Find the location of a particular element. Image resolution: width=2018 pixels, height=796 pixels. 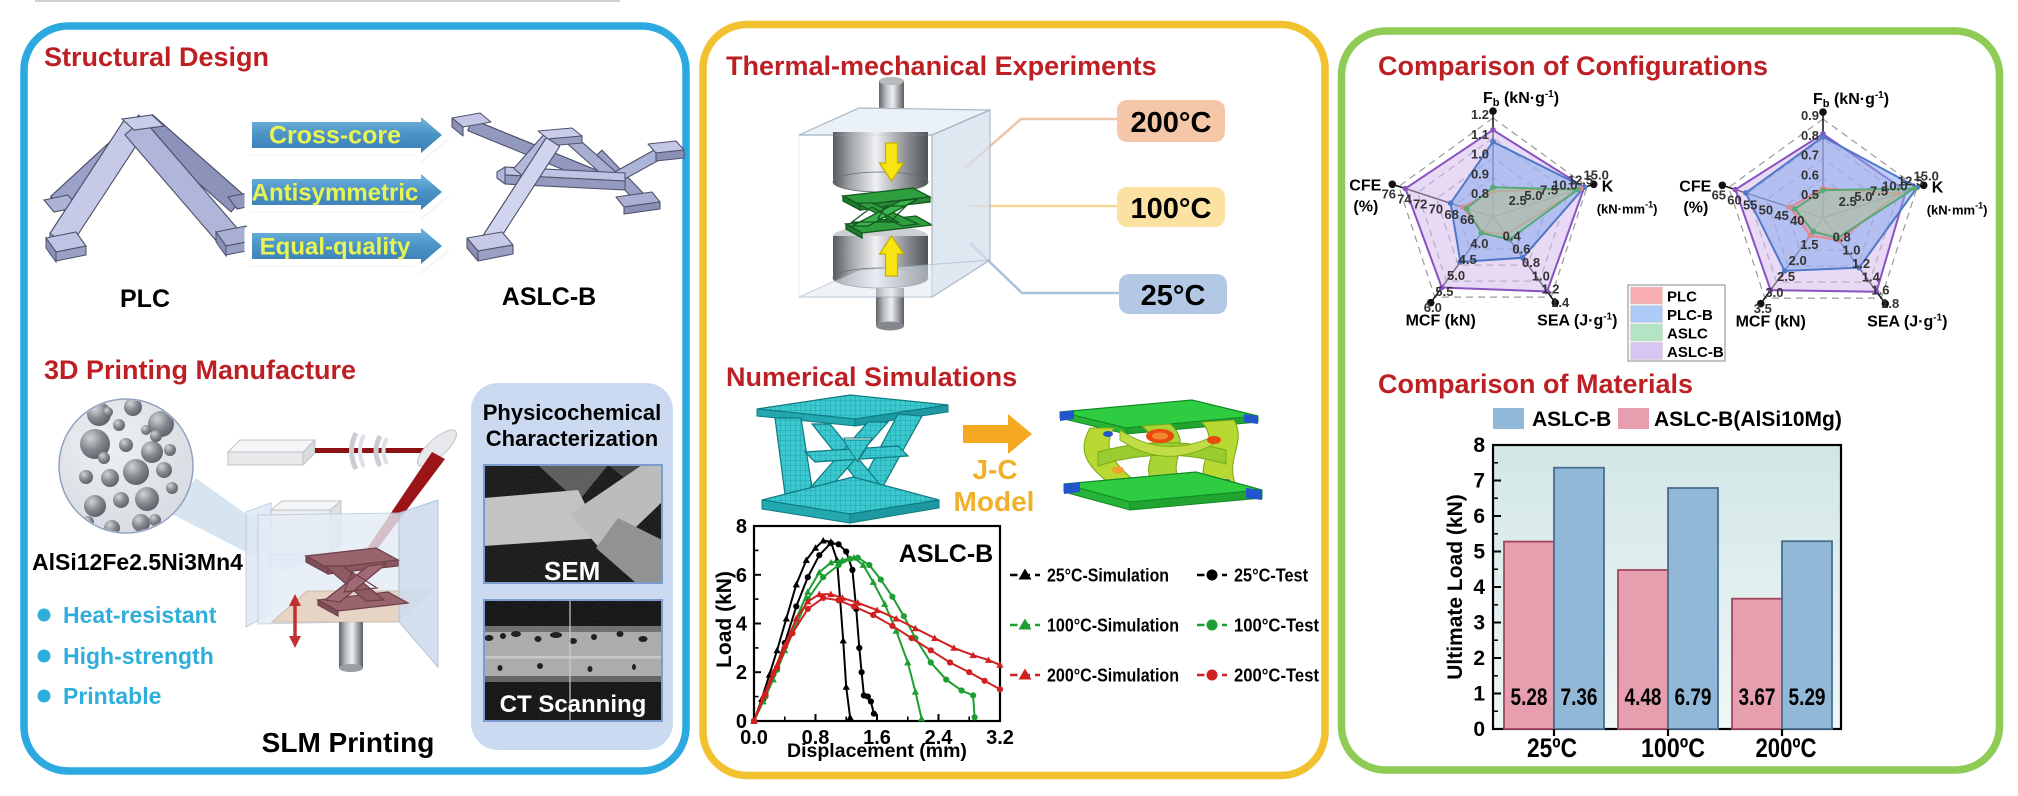

svg-text: 100°C-Test is located at coordinates (1276, 626).